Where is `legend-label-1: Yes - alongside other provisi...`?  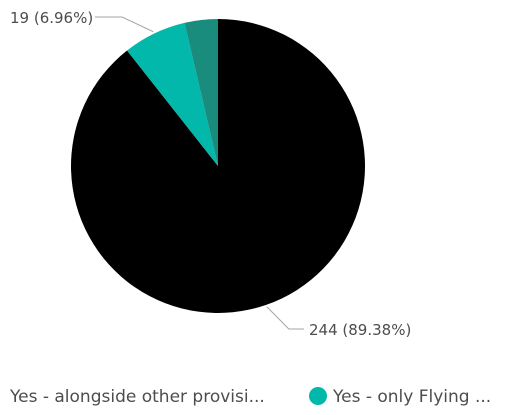 legend-label-1: Yes - alongside other provisi... is located at coordinates (137, 397).